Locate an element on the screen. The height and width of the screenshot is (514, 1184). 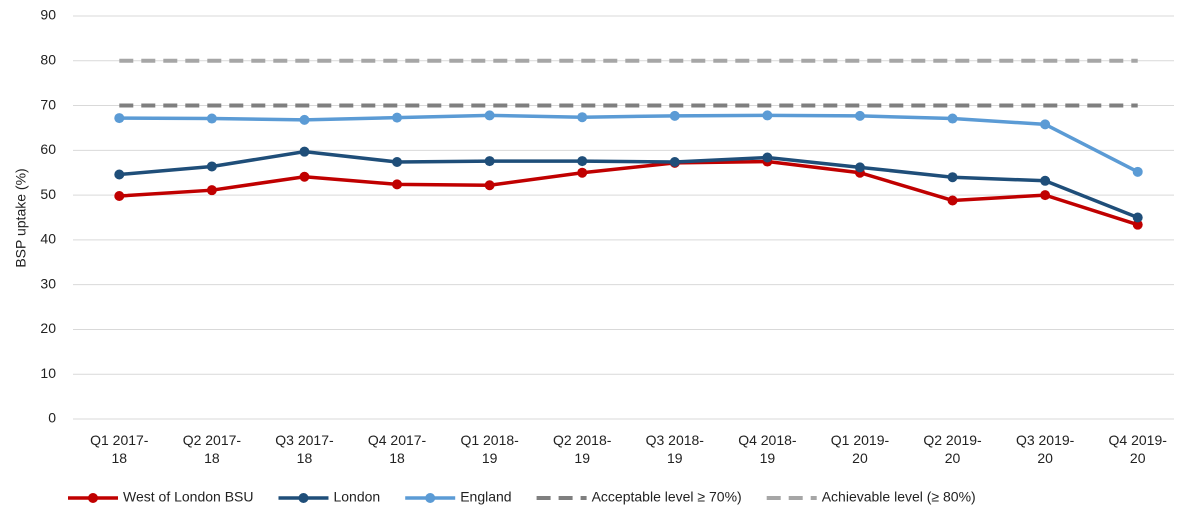
x-tick-label: Q3 2017-18 is located at coordinates (304, 449).